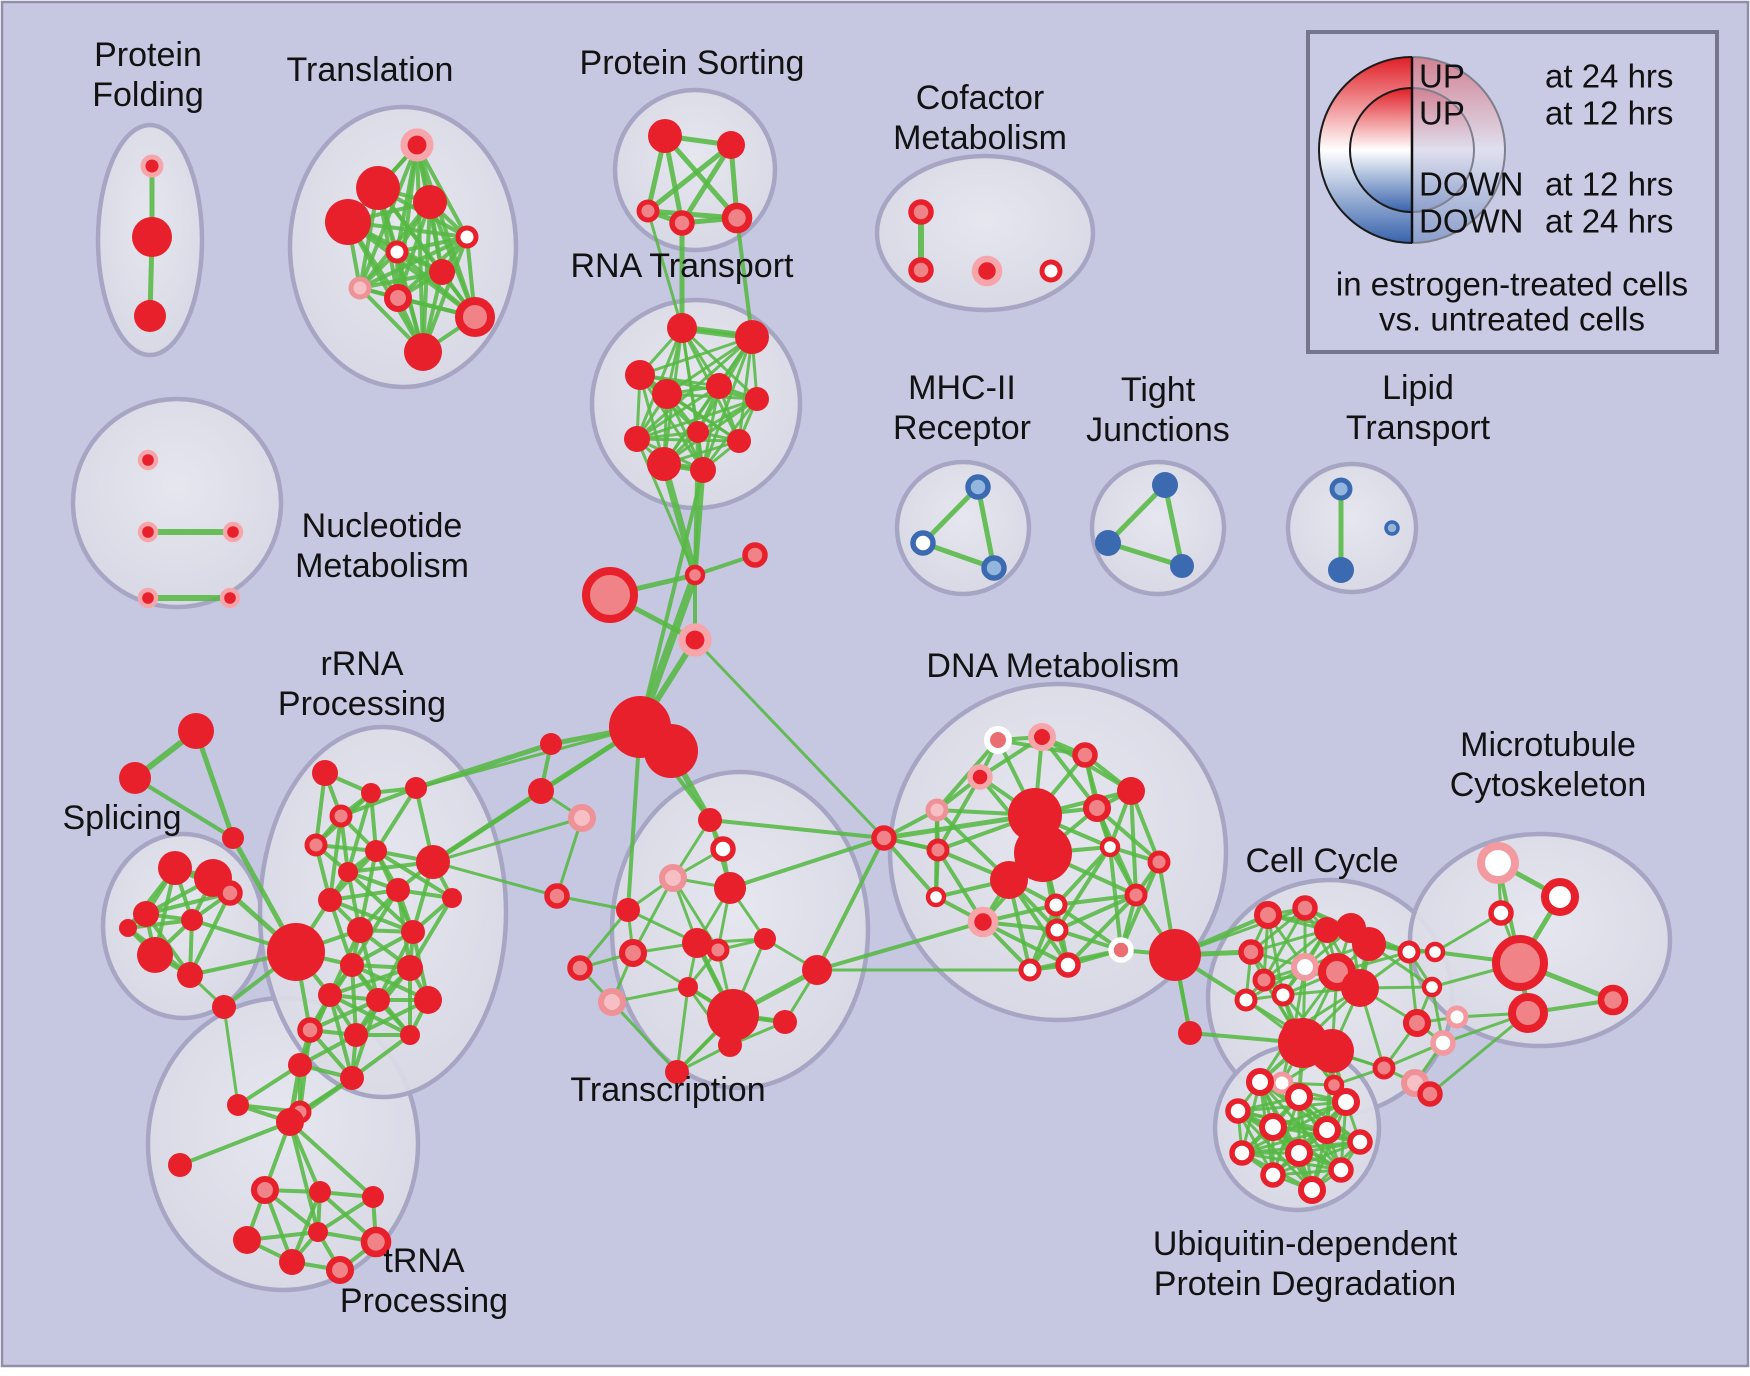 The image size is (1750, 1376). What do you see at coordinates (382, 526) in the screenshot?
I see `cluster-label-nucleotide-metabolism: Nucleotide` at bounding box center [382, 526].